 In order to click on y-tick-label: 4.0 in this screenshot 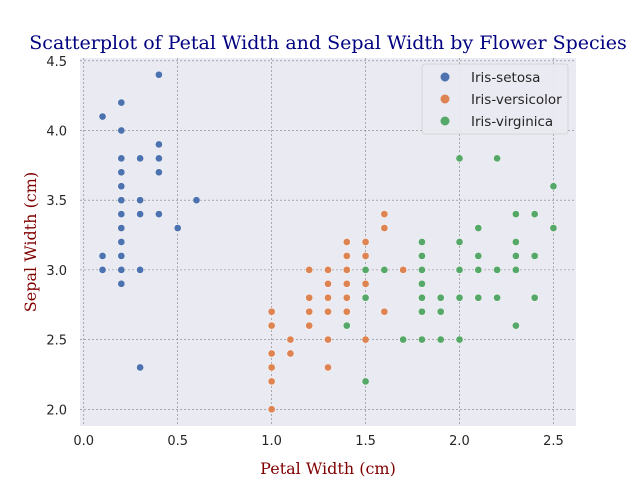, I will do `click(56, 131)`.